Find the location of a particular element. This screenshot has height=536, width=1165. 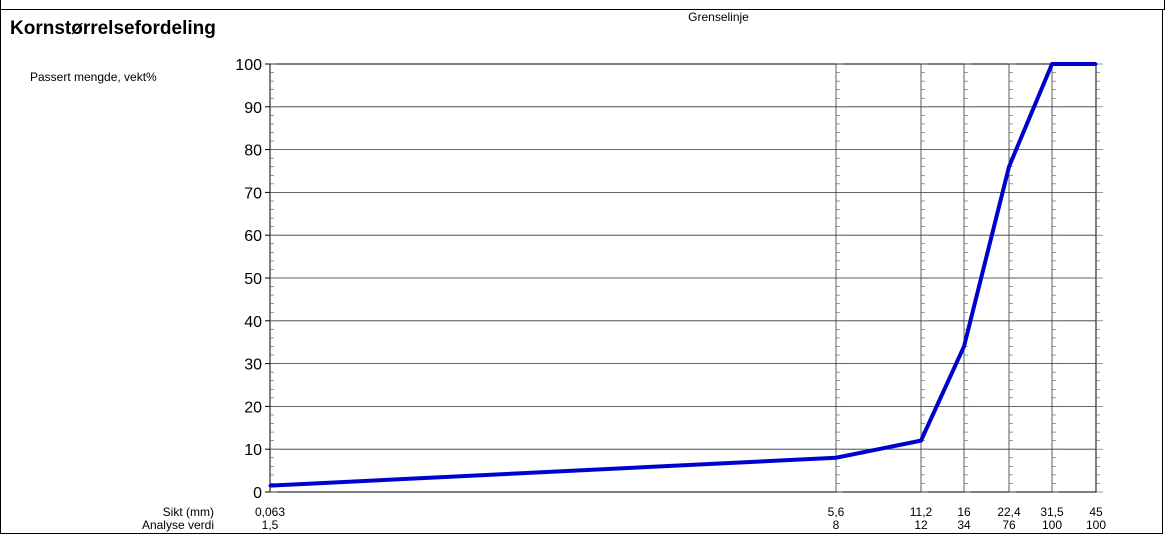

x-tick-label: 22,4 is located at coordinates (1009, 512).